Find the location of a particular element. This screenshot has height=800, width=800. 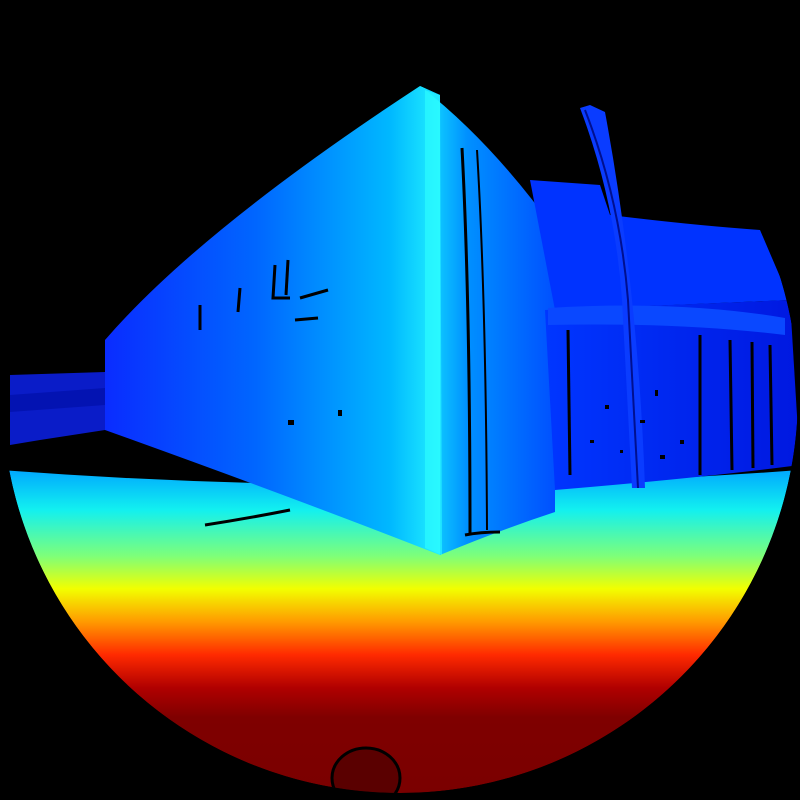

right-building-facade is located at coordinates (671, 395).